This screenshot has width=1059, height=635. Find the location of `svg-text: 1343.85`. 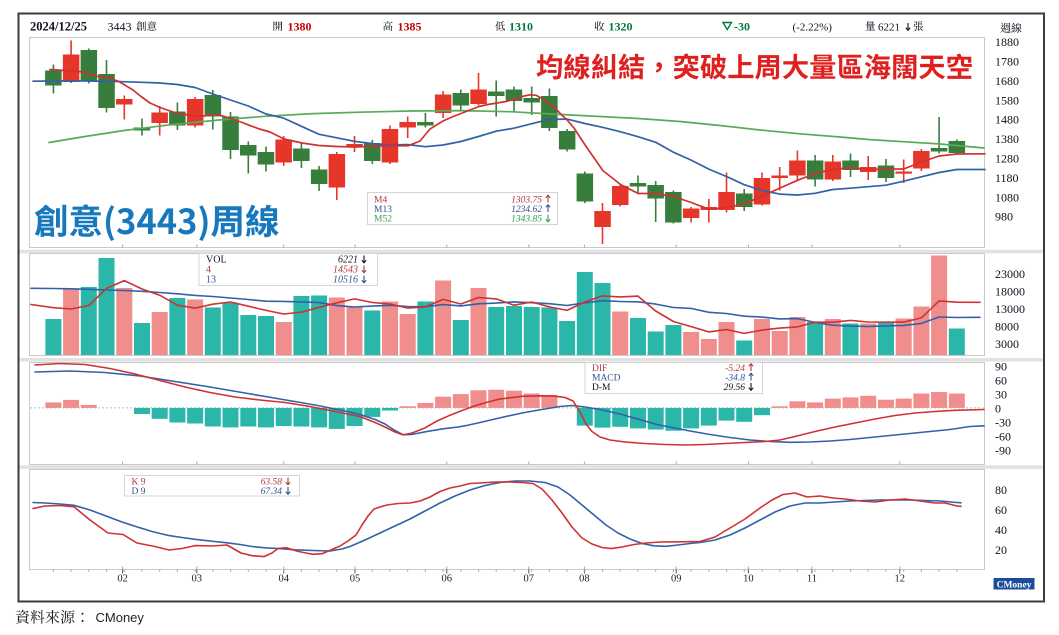

svg-text: 1343.85 is located at coordinates (526, 220).